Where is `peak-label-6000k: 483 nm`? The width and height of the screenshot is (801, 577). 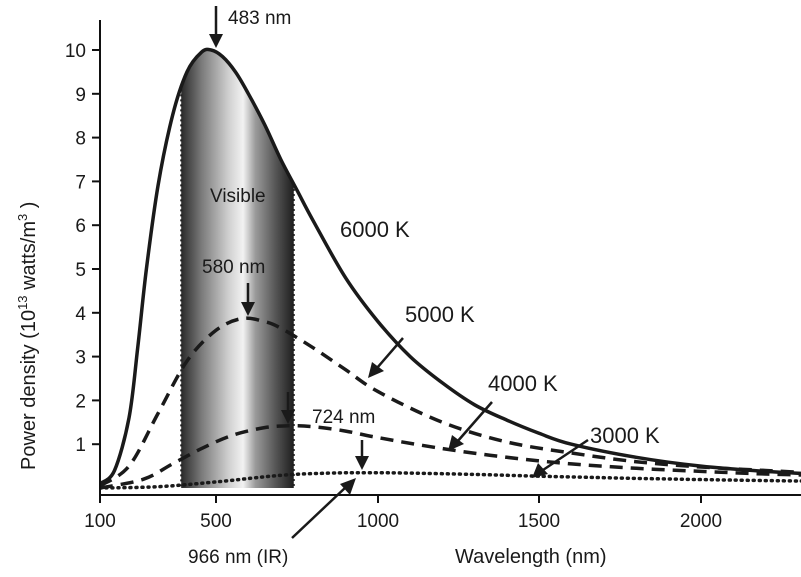
peak-label-6000k: 483 nm is located at coordinates (259, 18).